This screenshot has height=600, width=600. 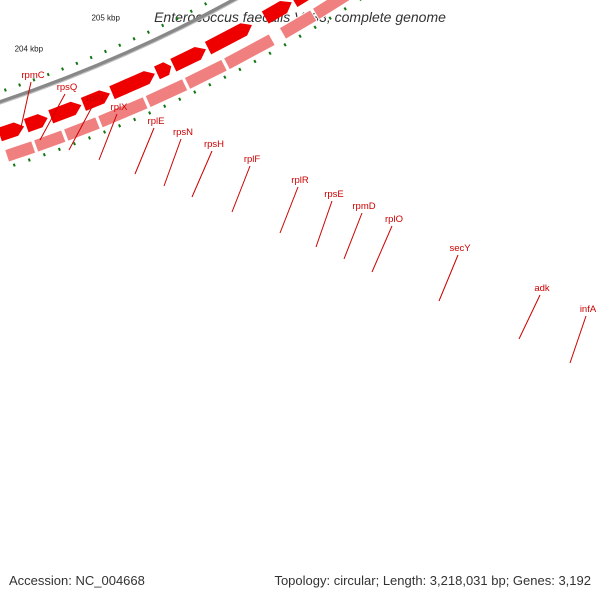 I want to click on gene-label-secY: secY, so click(x=460, y=248).